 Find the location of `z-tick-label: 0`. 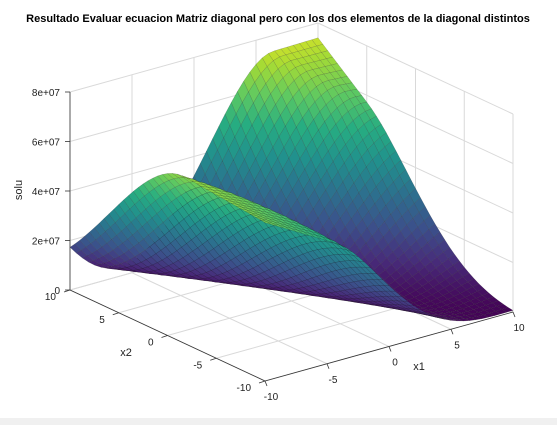

z-tick-label: 0 is located at coordinates (57, 291).